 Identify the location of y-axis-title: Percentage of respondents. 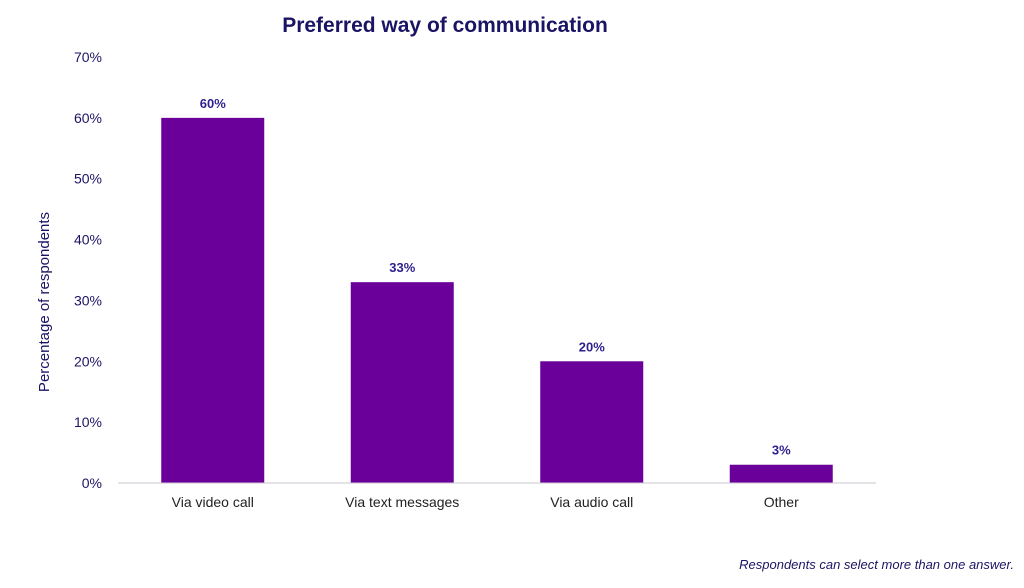
(44, 302).